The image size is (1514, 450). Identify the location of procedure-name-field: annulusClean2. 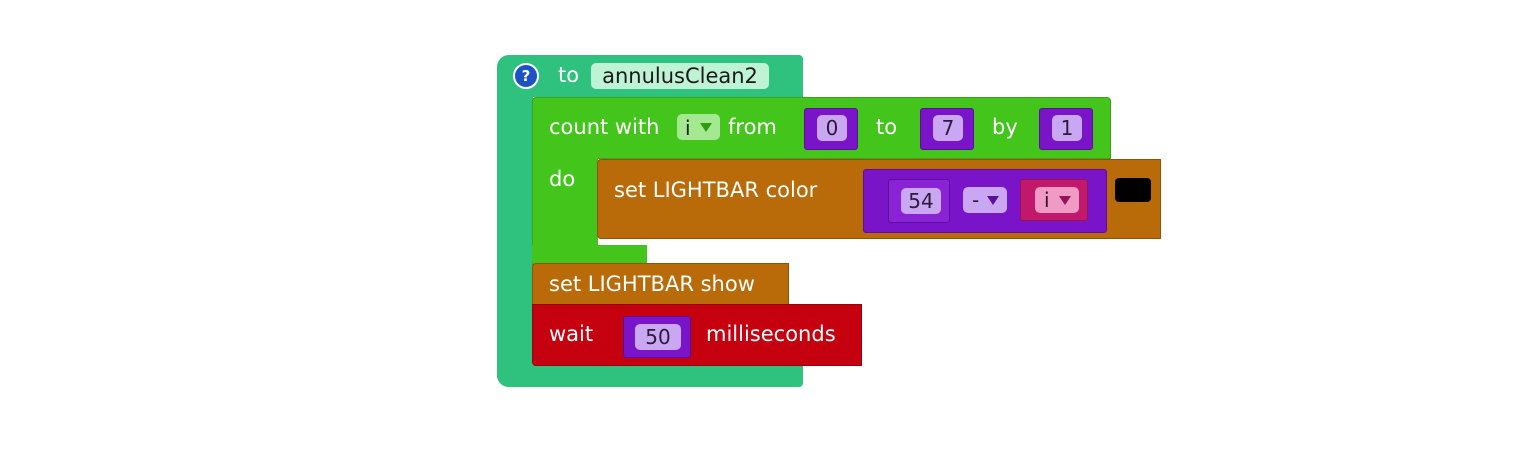
(680, 76).